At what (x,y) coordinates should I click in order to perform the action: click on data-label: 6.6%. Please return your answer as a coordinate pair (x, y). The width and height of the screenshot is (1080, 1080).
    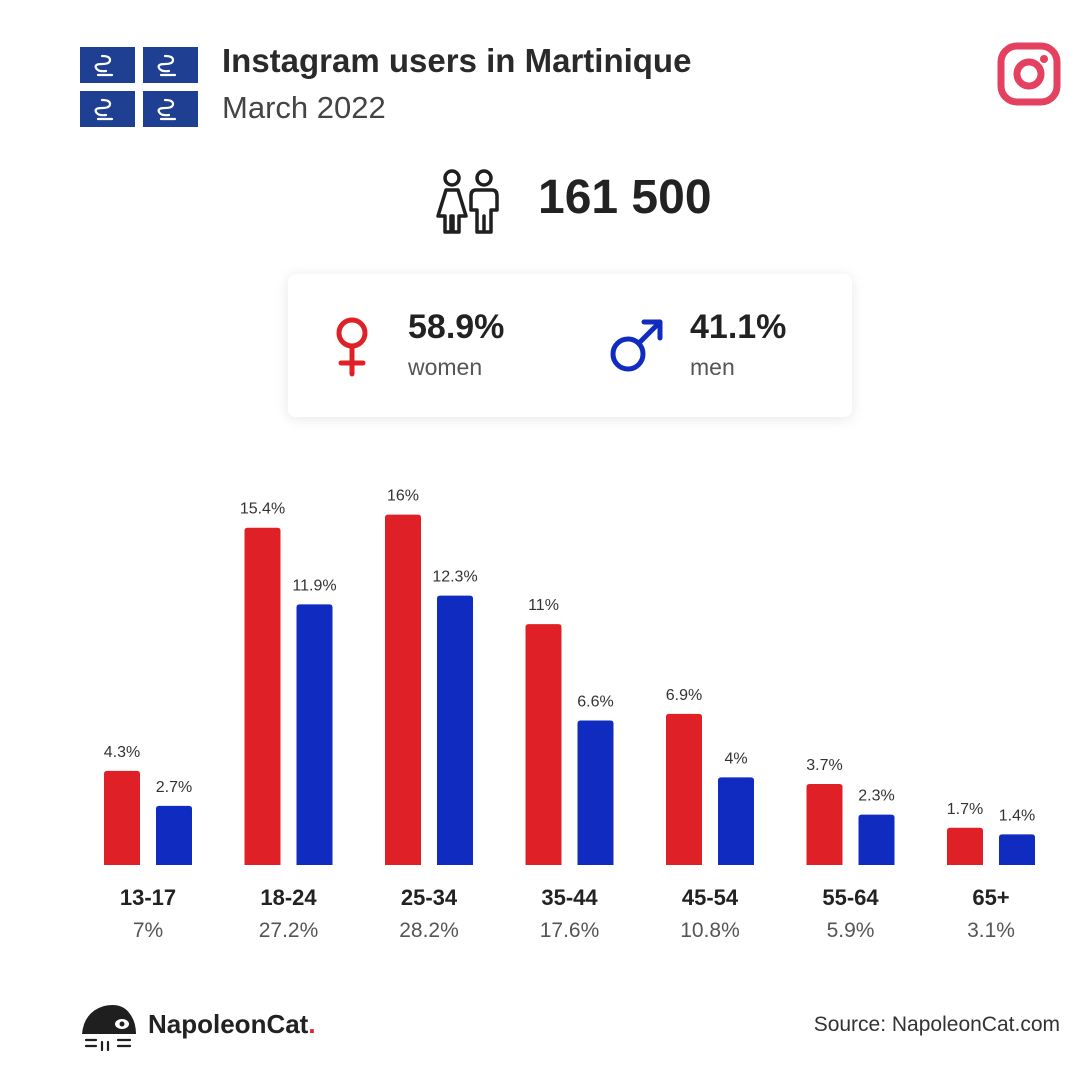
    Looking at the image, I should click on (595, 701).